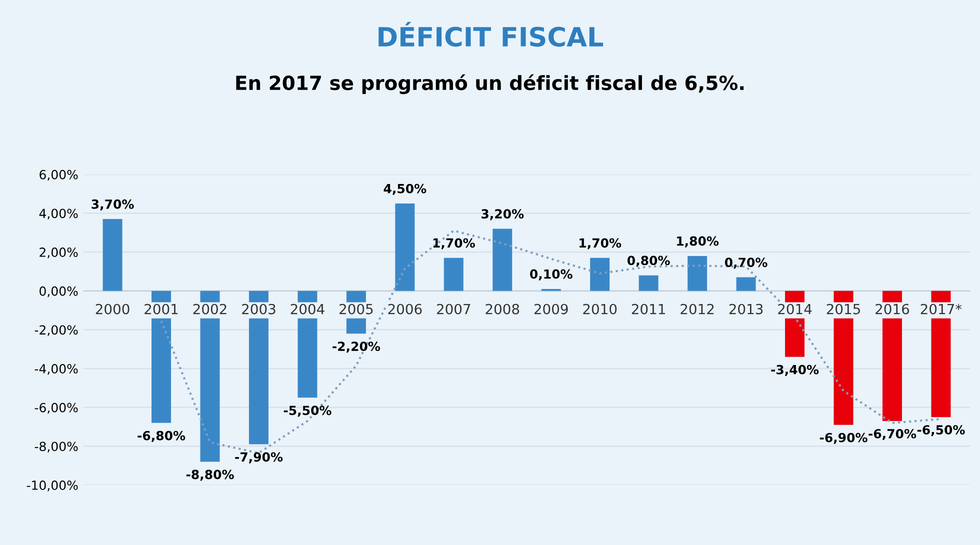 The height and width of the screenshot is (545, 980). Describe the element at coordinates (941, 309) in the screenshot. I see `x-tick-label: 2017*` at that location.